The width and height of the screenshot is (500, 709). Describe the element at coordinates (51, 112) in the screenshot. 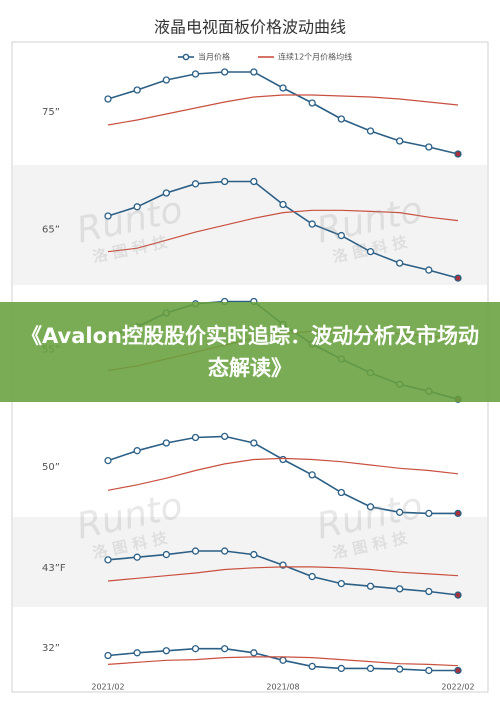

I see `panel-label: 75”` at that location.